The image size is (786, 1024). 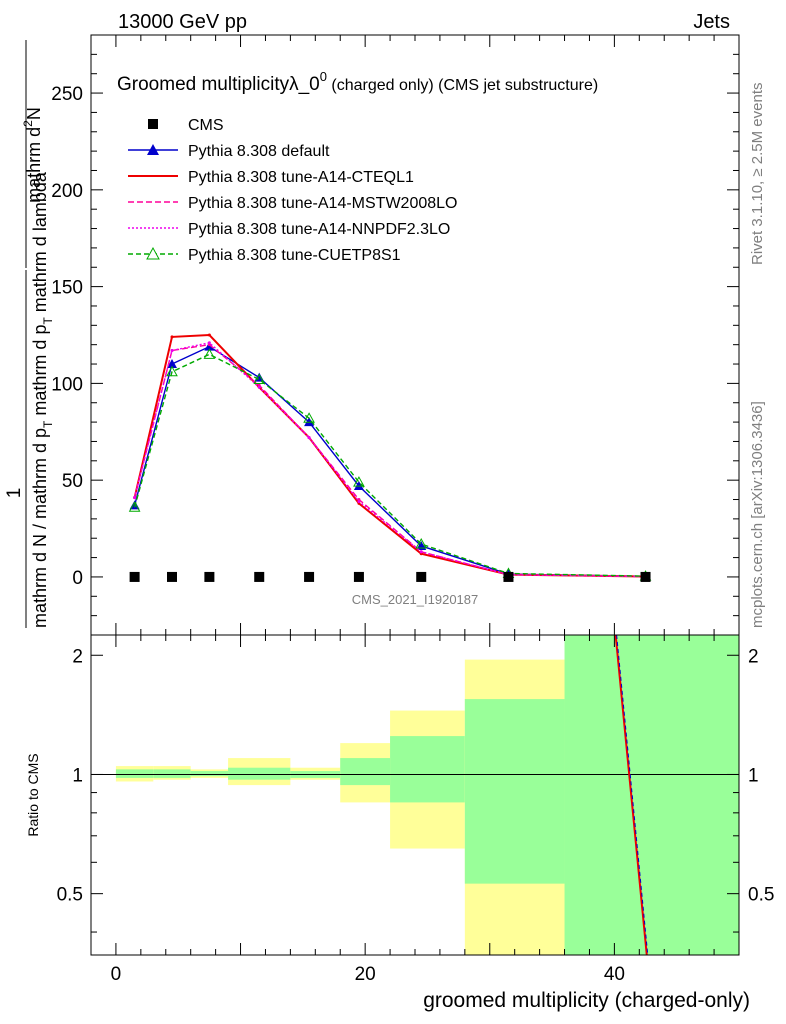 I want to click on x-tick-label-1: 20, so click(x=365, y=974).